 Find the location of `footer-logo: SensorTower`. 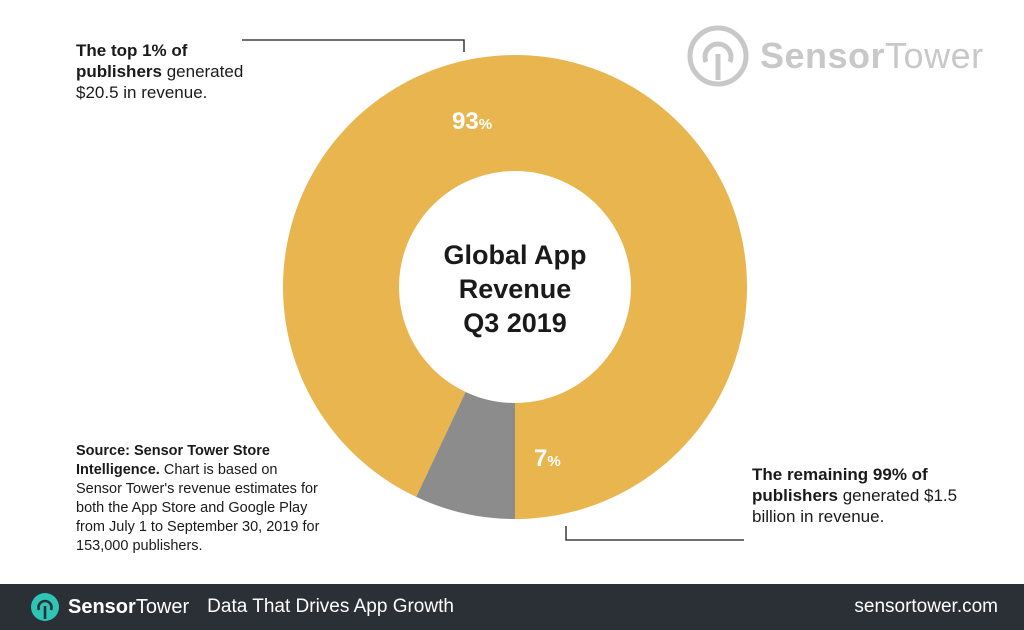

footer-logo: SensorTower is located at coordinates (109, 607).